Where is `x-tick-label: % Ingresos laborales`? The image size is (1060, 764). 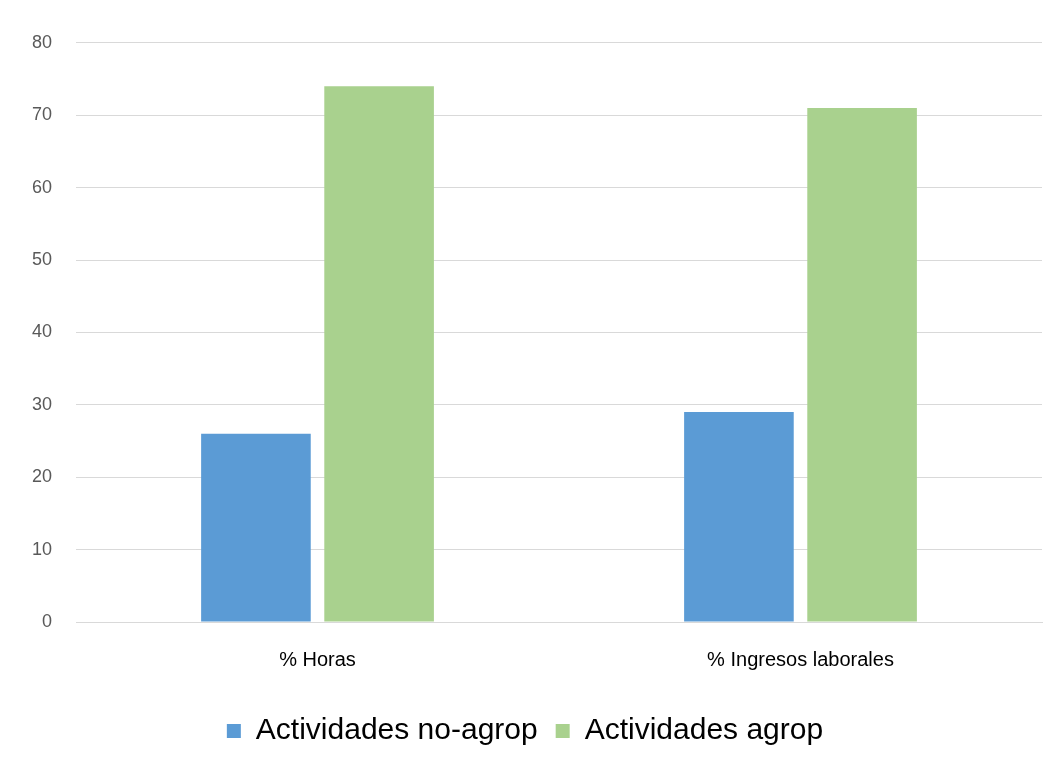
x-tick-label: % Ingresos laborales is located at coordinates (800, 658).